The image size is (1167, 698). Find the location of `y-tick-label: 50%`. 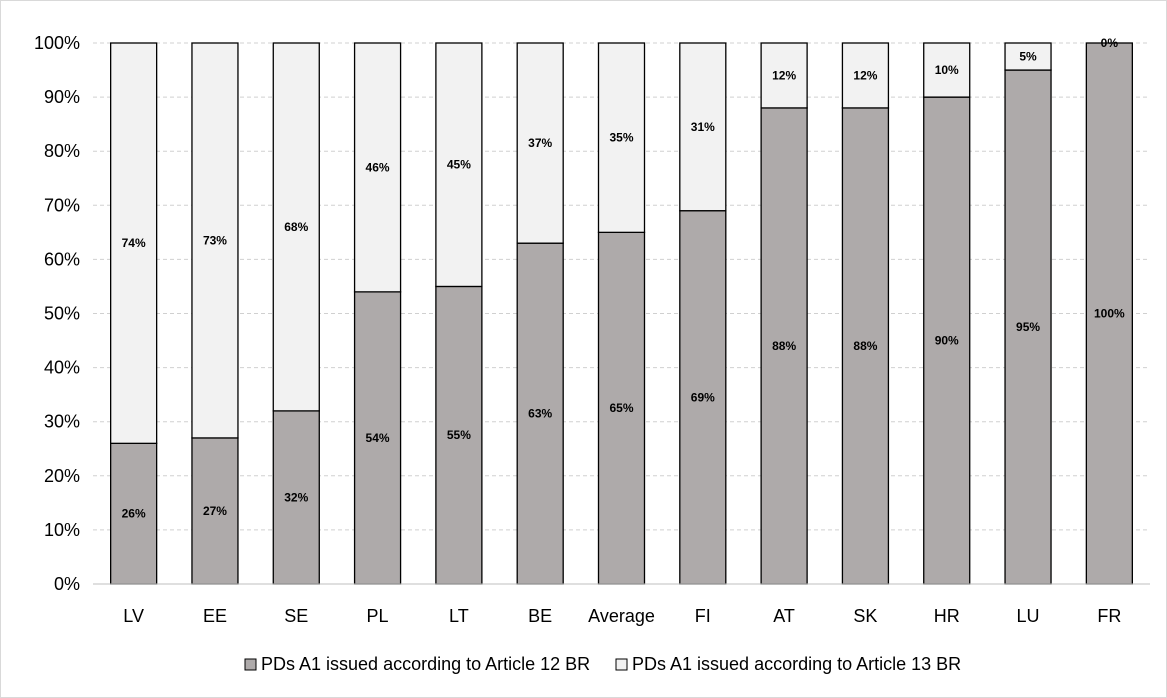

y-tick-label: 50% is located at coordinates (62, 314).